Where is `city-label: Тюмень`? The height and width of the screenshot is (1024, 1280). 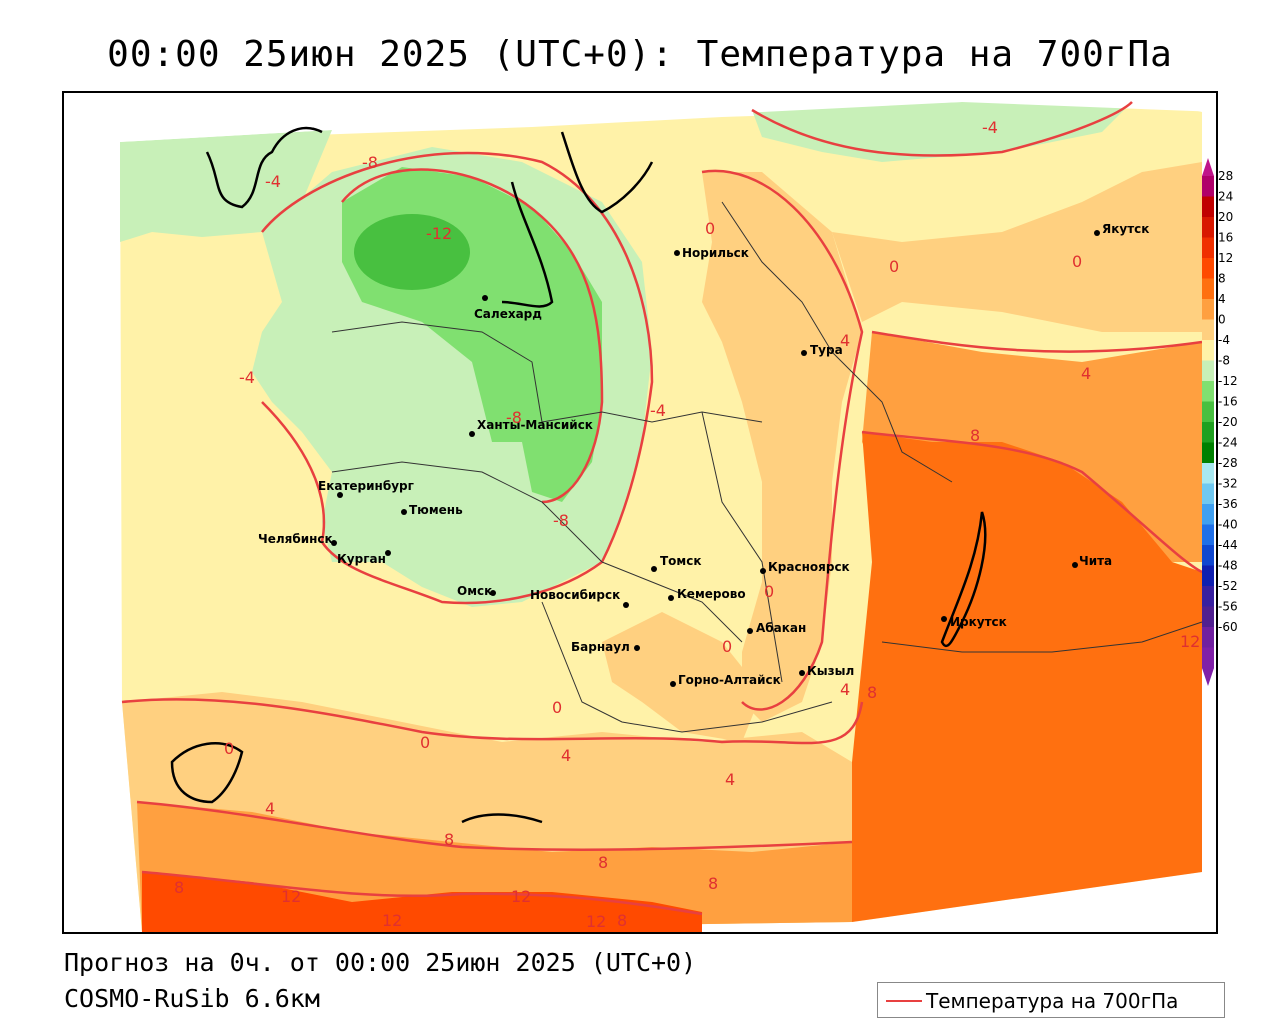 city-label: Тюмень is located at coordinates (436, 510).